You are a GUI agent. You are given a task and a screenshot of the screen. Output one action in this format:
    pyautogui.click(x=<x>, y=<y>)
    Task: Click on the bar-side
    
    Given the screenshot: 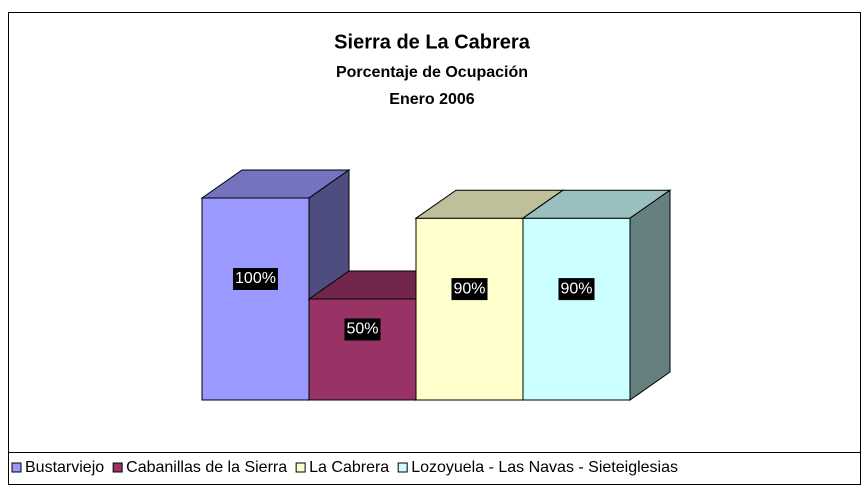 What is the action you would take?
    pyautogui.click(x=650, y=295)
    